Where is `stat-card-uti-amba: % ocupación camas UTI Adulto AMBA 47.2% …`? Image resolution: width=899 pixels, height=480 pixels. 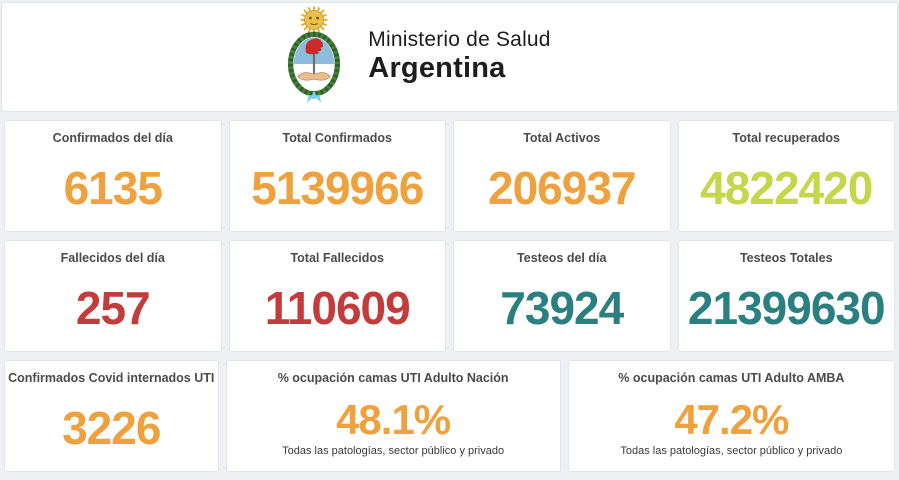 stat-card-uti-amba: % ocupación camas UTI Adulto AMBA 47.2% … is located at coordinates (731, 416).